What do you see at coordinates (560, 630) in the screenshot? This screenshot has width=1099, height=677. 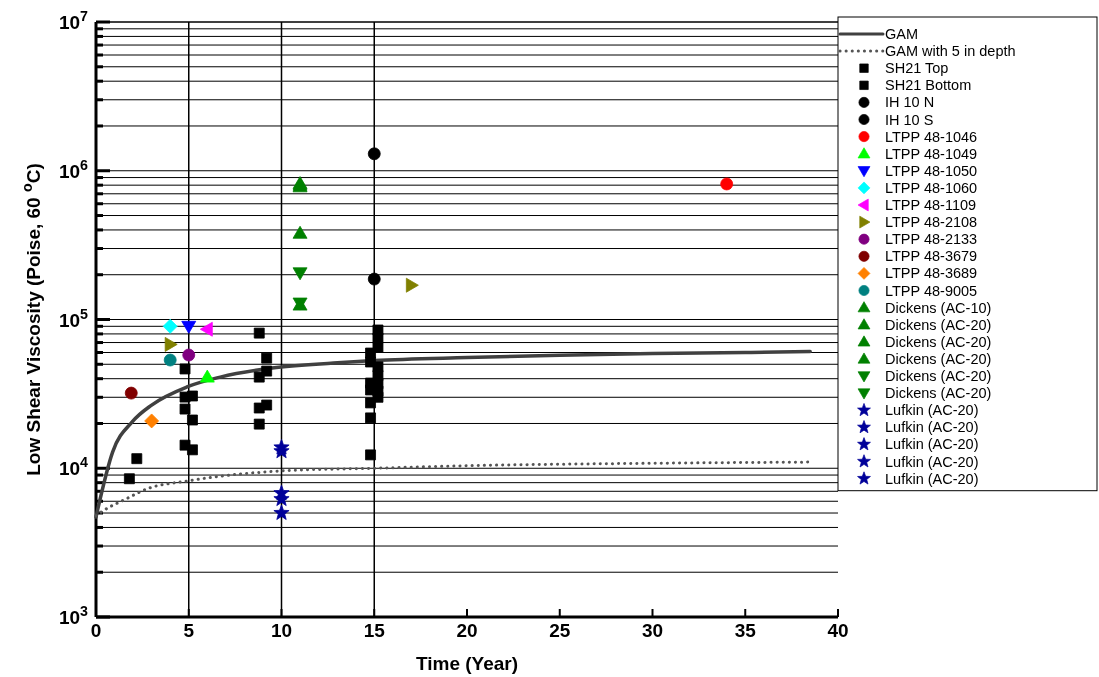 I see `x-tick-label: 25` at bounding box center [560, 630].